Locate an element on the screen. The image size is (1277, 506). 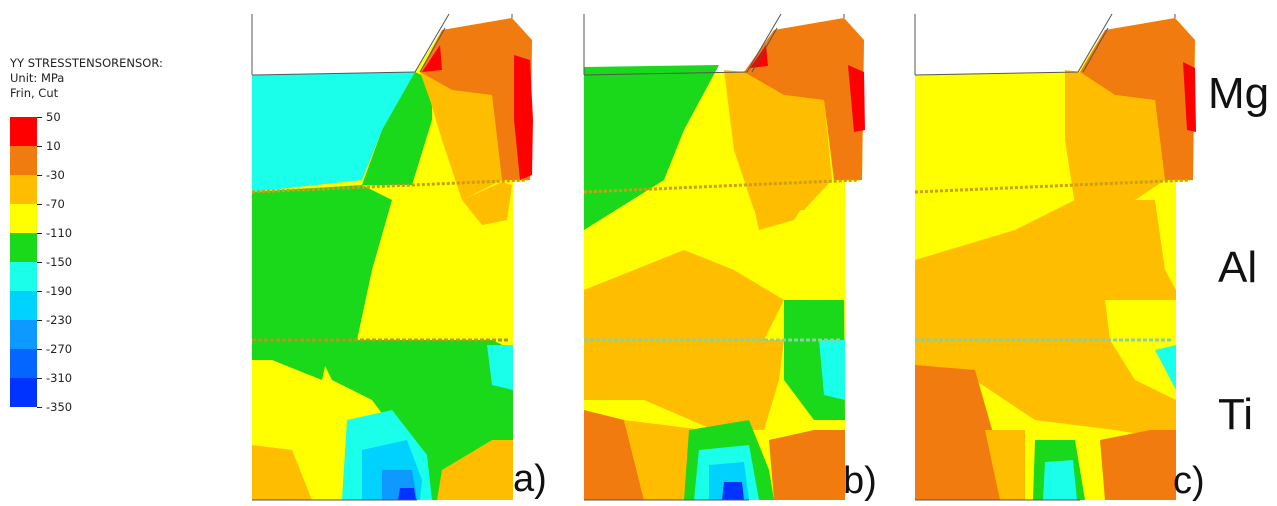
legend-value-label: -190 is located at coordinates (59, 291).